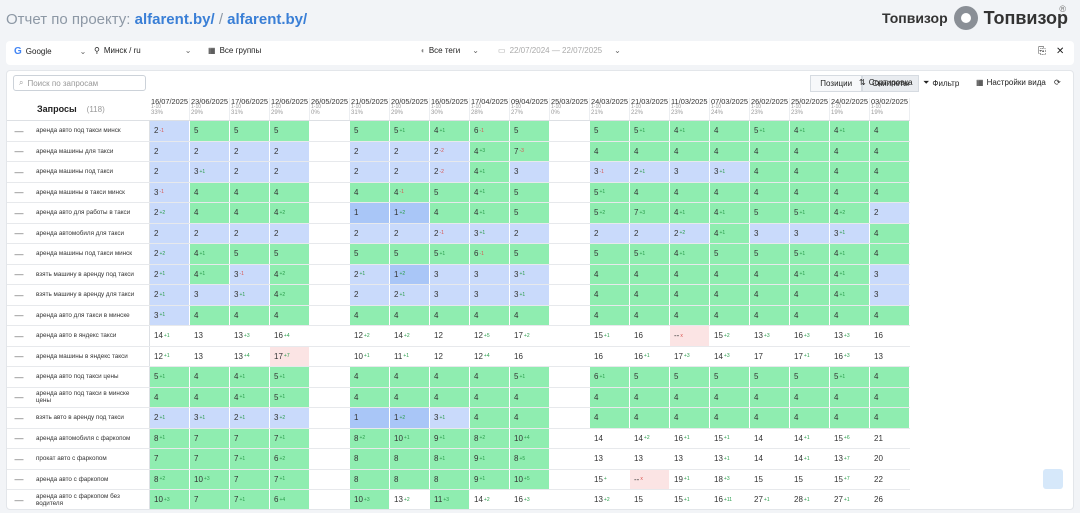 This screenshot has height=513, width=1080. What do you see at coordinates (610, 213) in the screenshot?
I see `position-cell: 5 +2` at bounding box center [610, 213].